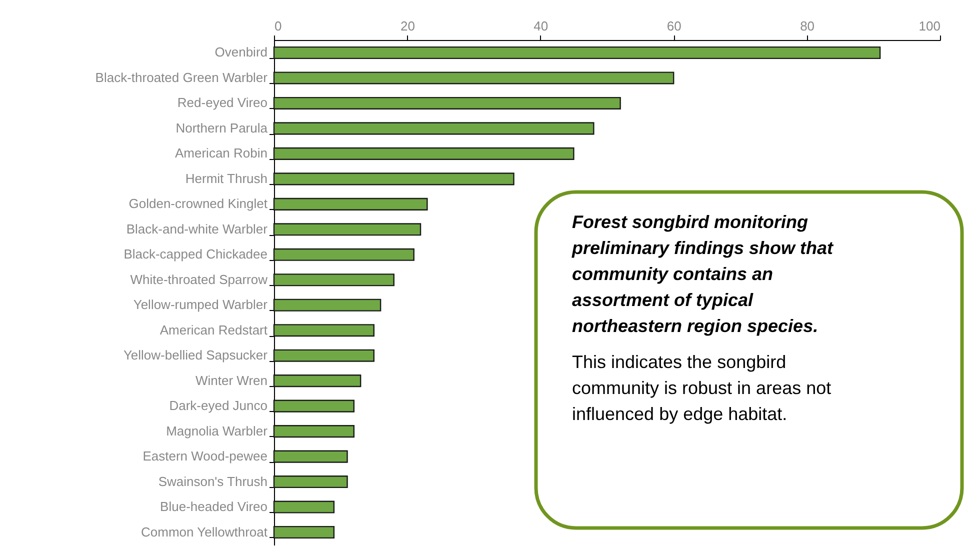  I want to click on y-tick-label: Black-throated Green Warbler, so click(181, 77).